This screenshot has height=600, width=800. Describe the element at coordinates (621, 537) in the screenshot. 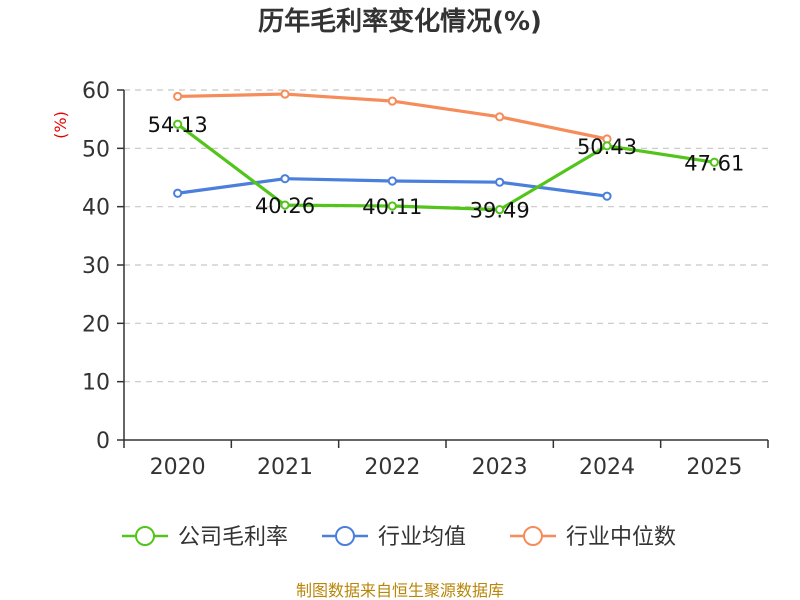

I see `legend-label: 行业中位数` at that location.